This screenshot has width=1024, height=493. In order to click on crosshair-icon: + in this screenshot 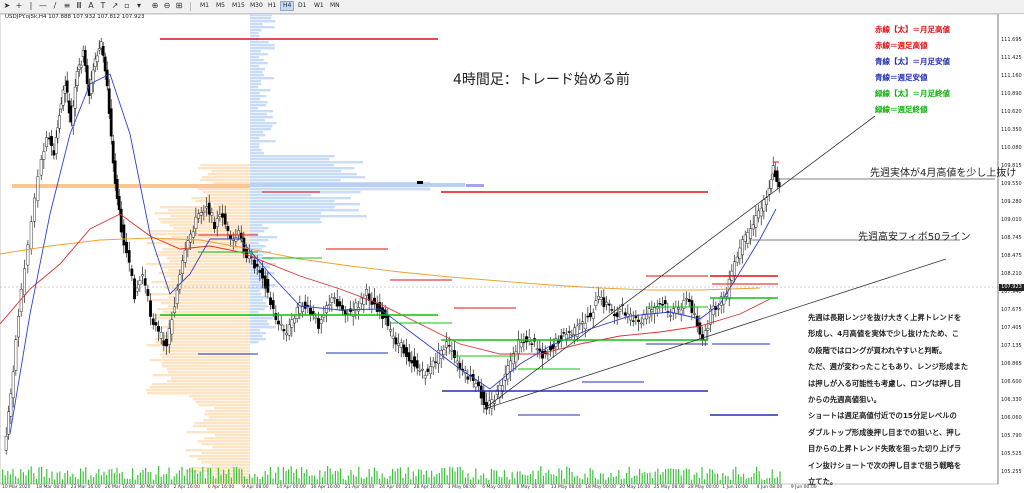, I will do `click(19, 5)`.